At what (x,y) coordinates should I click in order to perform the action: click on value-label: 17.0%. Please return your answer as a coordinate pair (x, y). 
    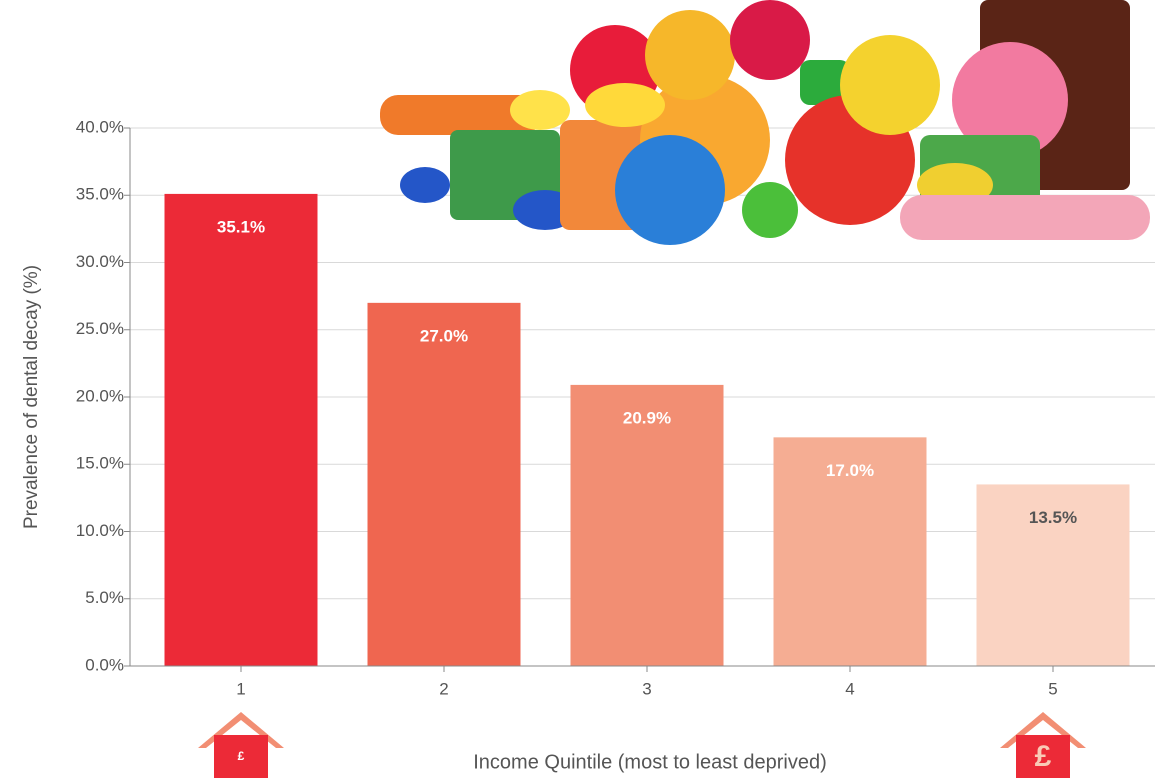
    Looking at the image, I should click on (850, 470).